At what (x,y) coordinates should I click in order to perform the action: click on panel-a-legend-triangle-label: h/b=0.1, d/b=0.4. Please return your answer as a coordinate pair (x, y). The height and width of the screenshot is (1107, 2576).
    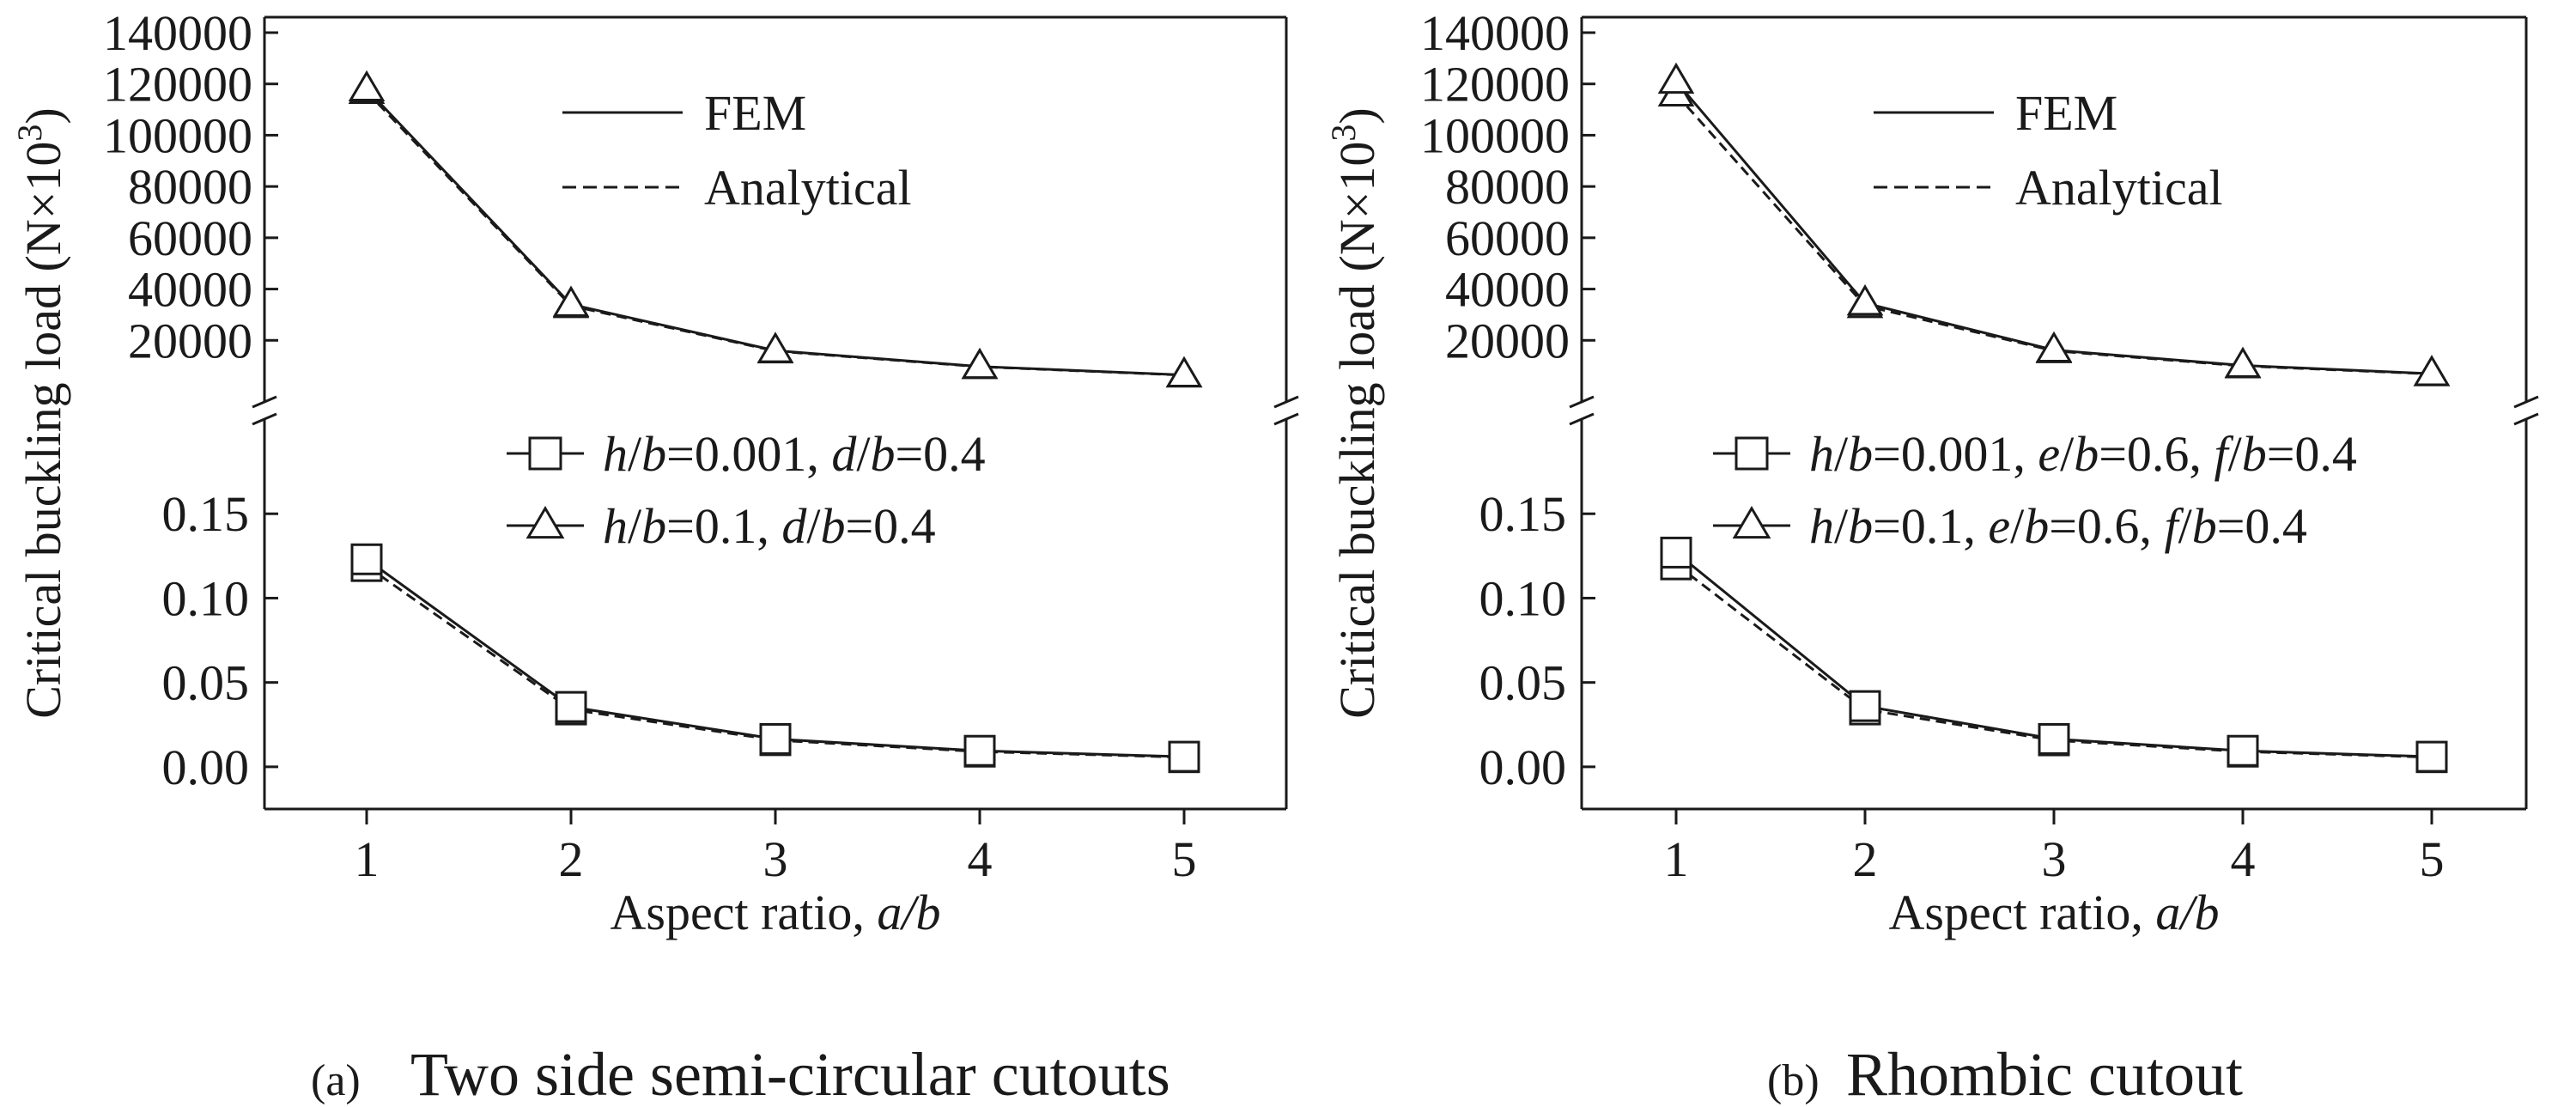
    Looking at the image, I should click on (770, 526).